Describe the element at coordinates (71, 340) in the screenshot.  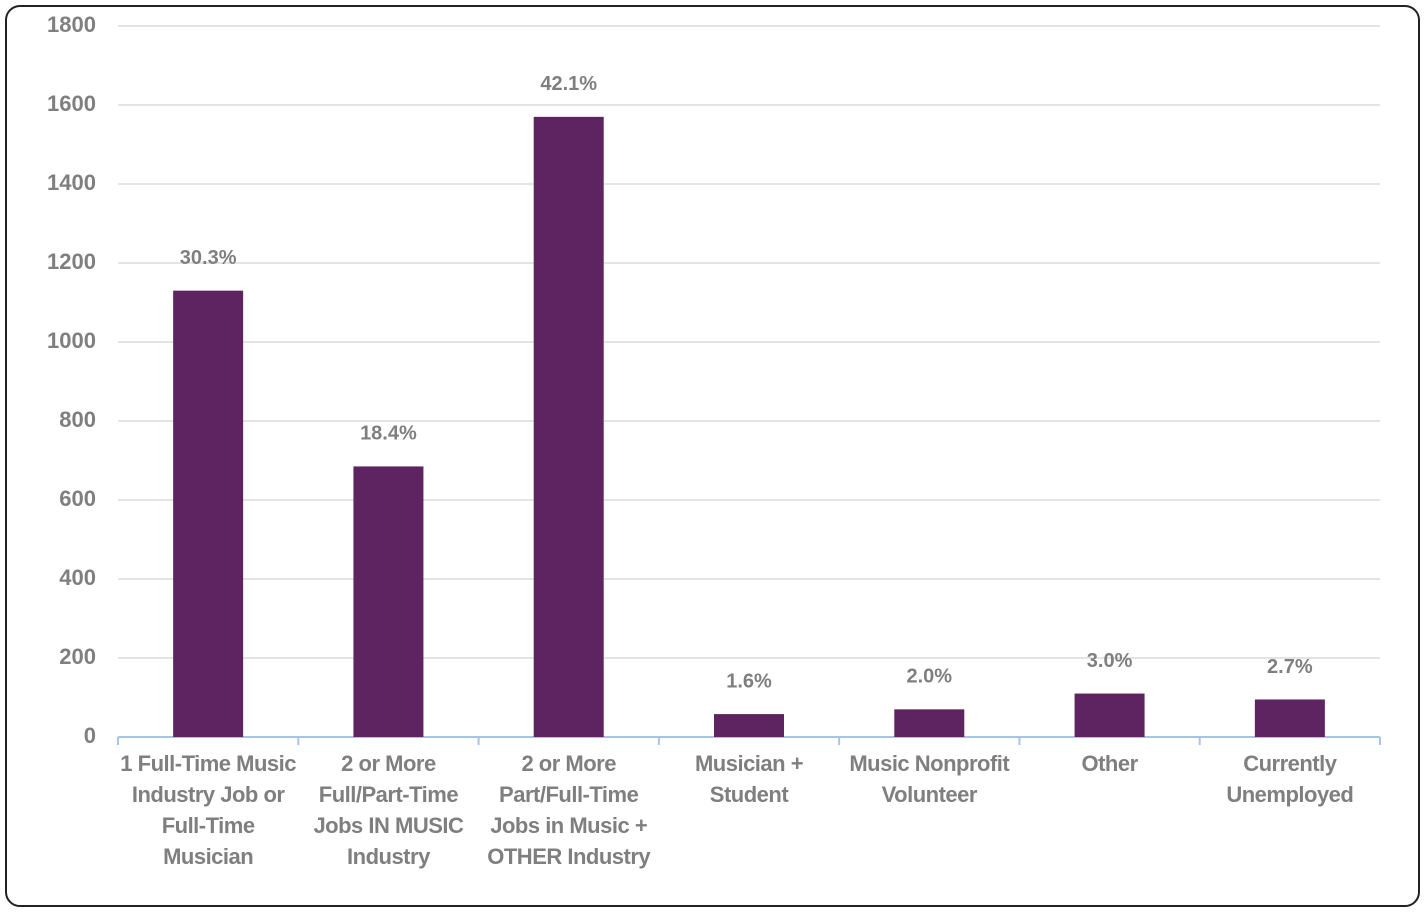
I see `y-tick-label: 1000` at that location.